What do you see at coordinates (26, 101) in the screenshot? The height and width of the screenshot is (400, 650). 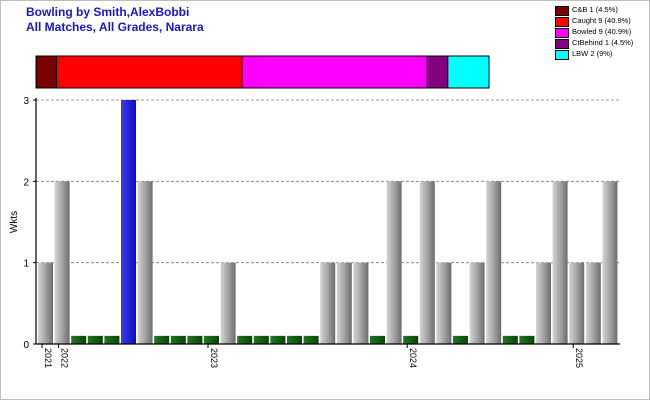 I see `y-tick-label: 3` at bounding box center [26, 101].